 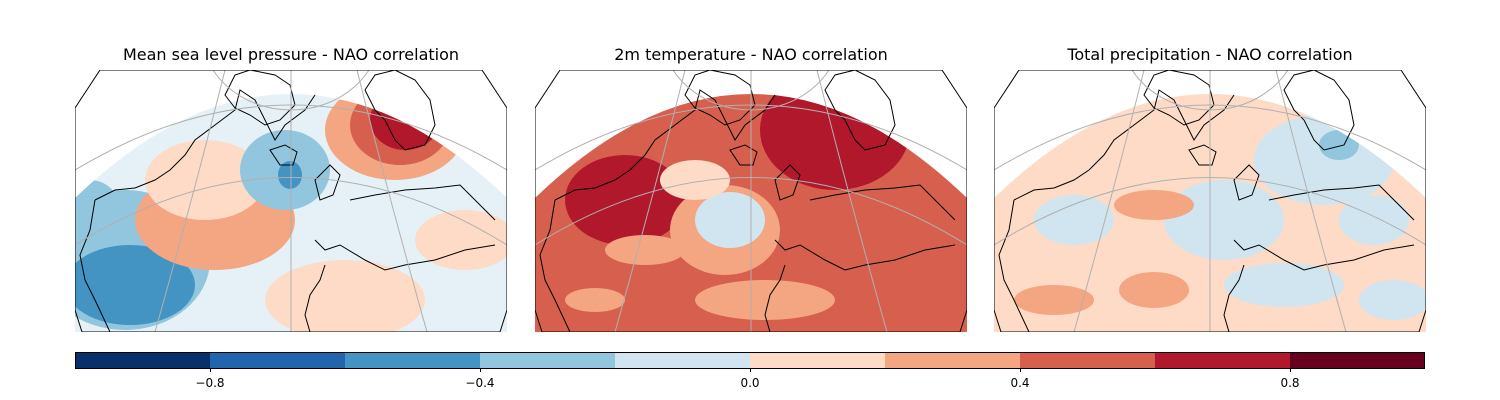 What do you see at coordinates (751, 54) in the screenshot?
I see `t2m-panel-title: 2m temperature - NAO correlation` at bounding box center [751, 54].